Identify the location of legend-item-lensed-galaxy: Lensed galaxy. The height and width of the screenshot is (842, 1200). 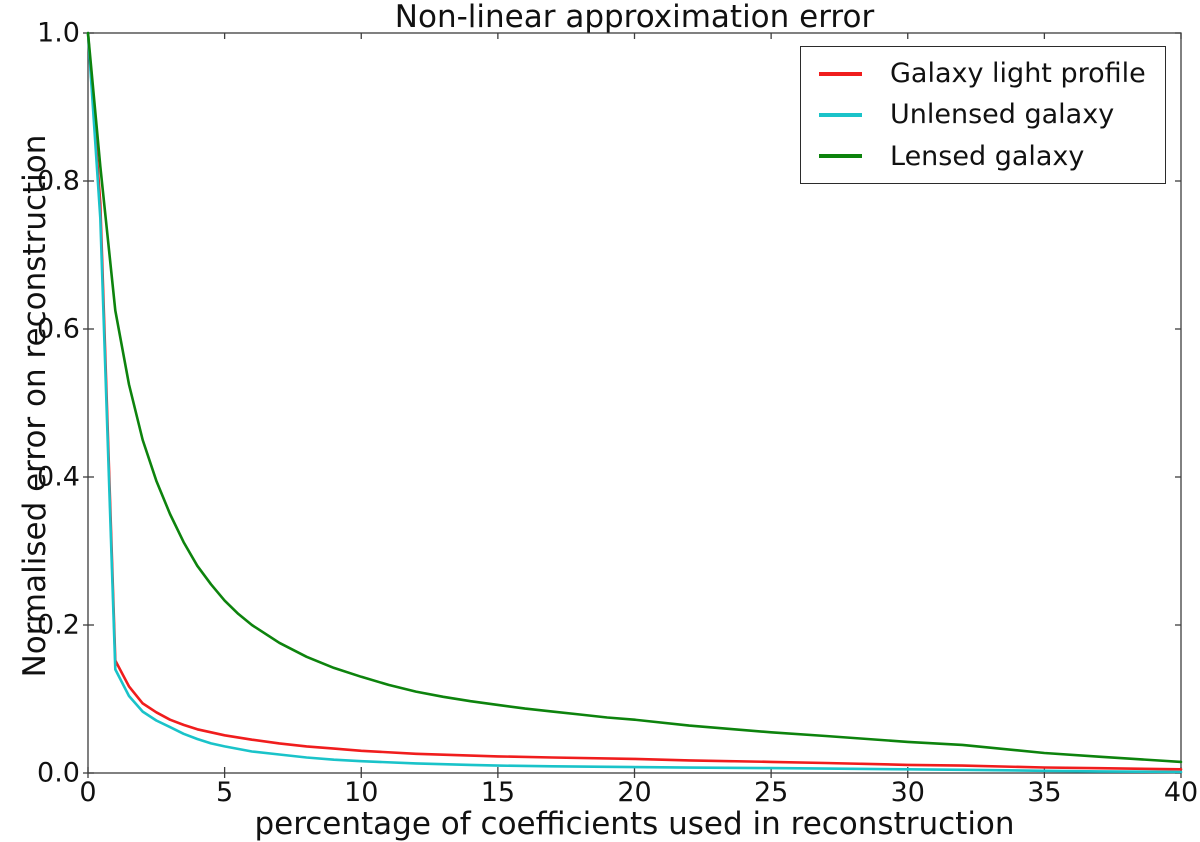
(983, 156).